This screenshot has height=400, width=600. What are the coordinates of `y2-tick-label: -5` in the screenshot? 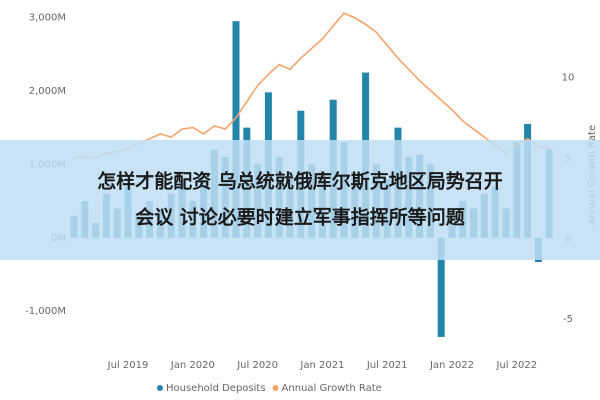 It's located at (568, 319).